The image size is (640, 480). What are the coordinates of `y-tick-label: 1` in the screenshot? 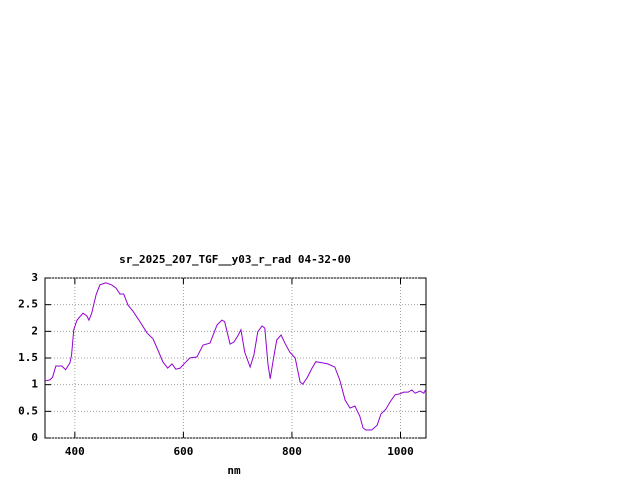 It's located at (34, 384).